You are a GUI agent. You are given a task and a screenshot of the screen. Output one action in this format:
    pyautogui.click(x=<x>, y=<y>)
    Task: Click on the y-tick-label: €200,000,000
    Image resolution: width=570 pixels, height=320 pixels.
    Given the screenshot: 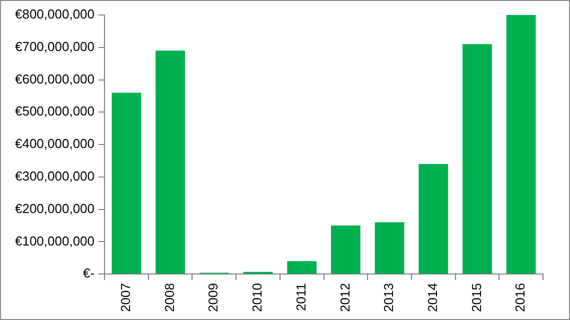 What is the action you would take?
    pyautogui.click(x=54, y=208)
    